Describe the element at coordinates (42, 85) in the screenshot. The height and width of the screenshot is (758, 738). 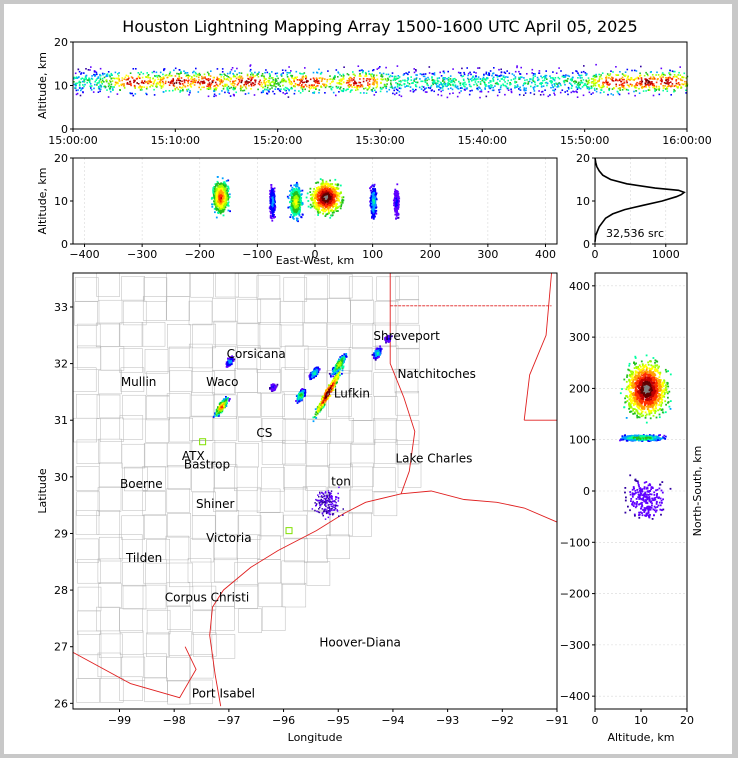
I see `y-axis-label: Altitude, km` at that location.